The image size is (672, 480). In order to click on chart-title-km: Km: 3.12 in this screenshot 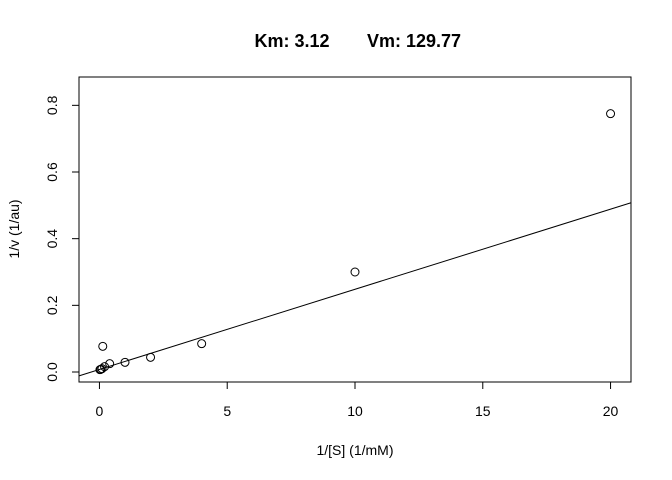, I will do `click(291, 41)`.